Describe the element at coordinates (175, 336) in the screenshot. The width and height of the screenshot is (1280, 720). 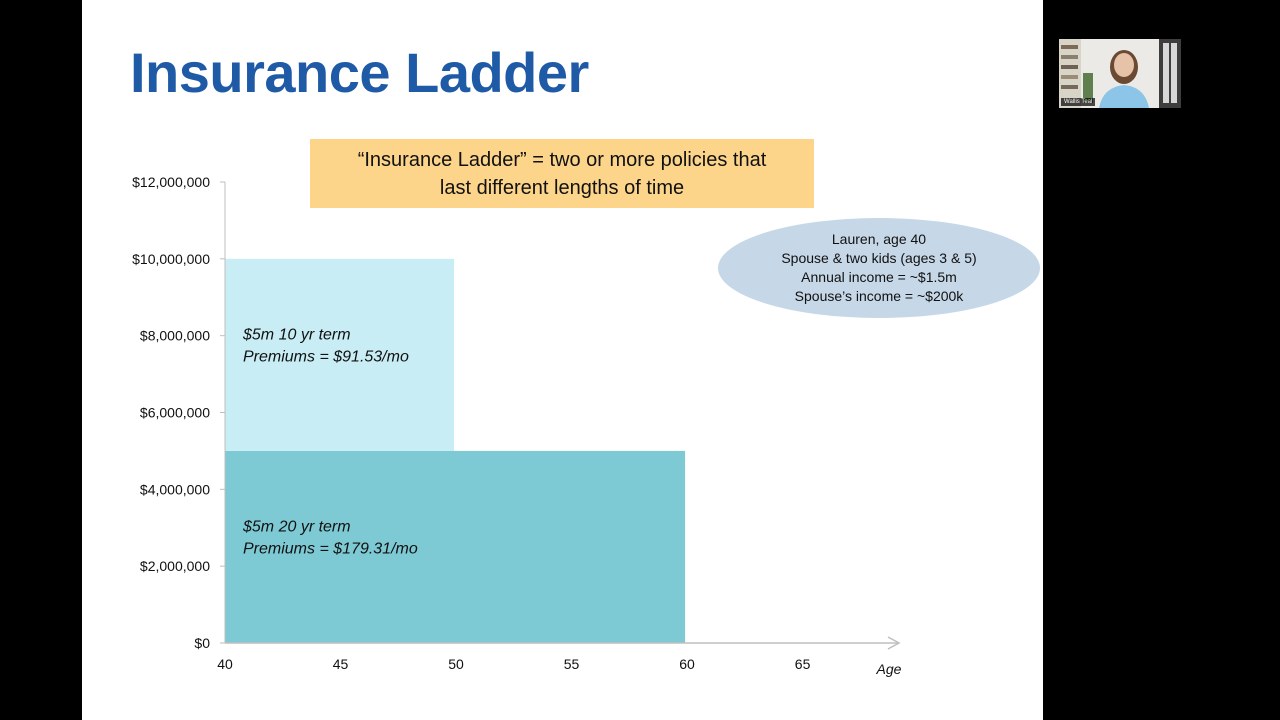
I see `y-tick-label: $8,000,000` at that location.